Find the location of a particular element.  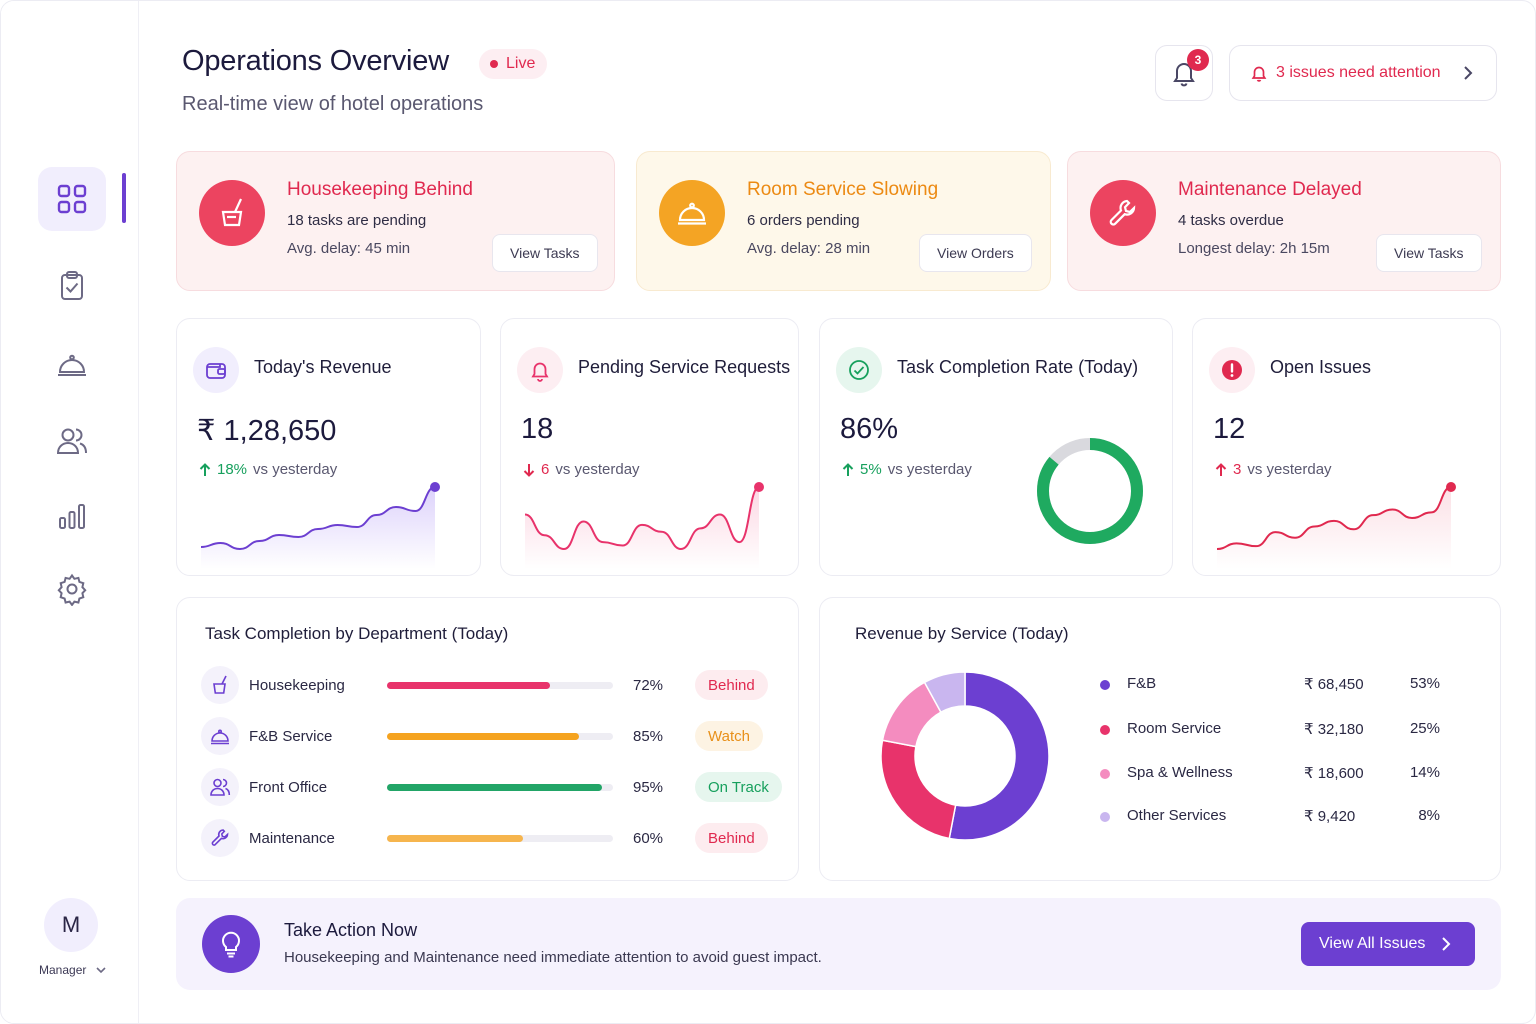

dashboard-grid-icon is located at coordinates (72, 199).